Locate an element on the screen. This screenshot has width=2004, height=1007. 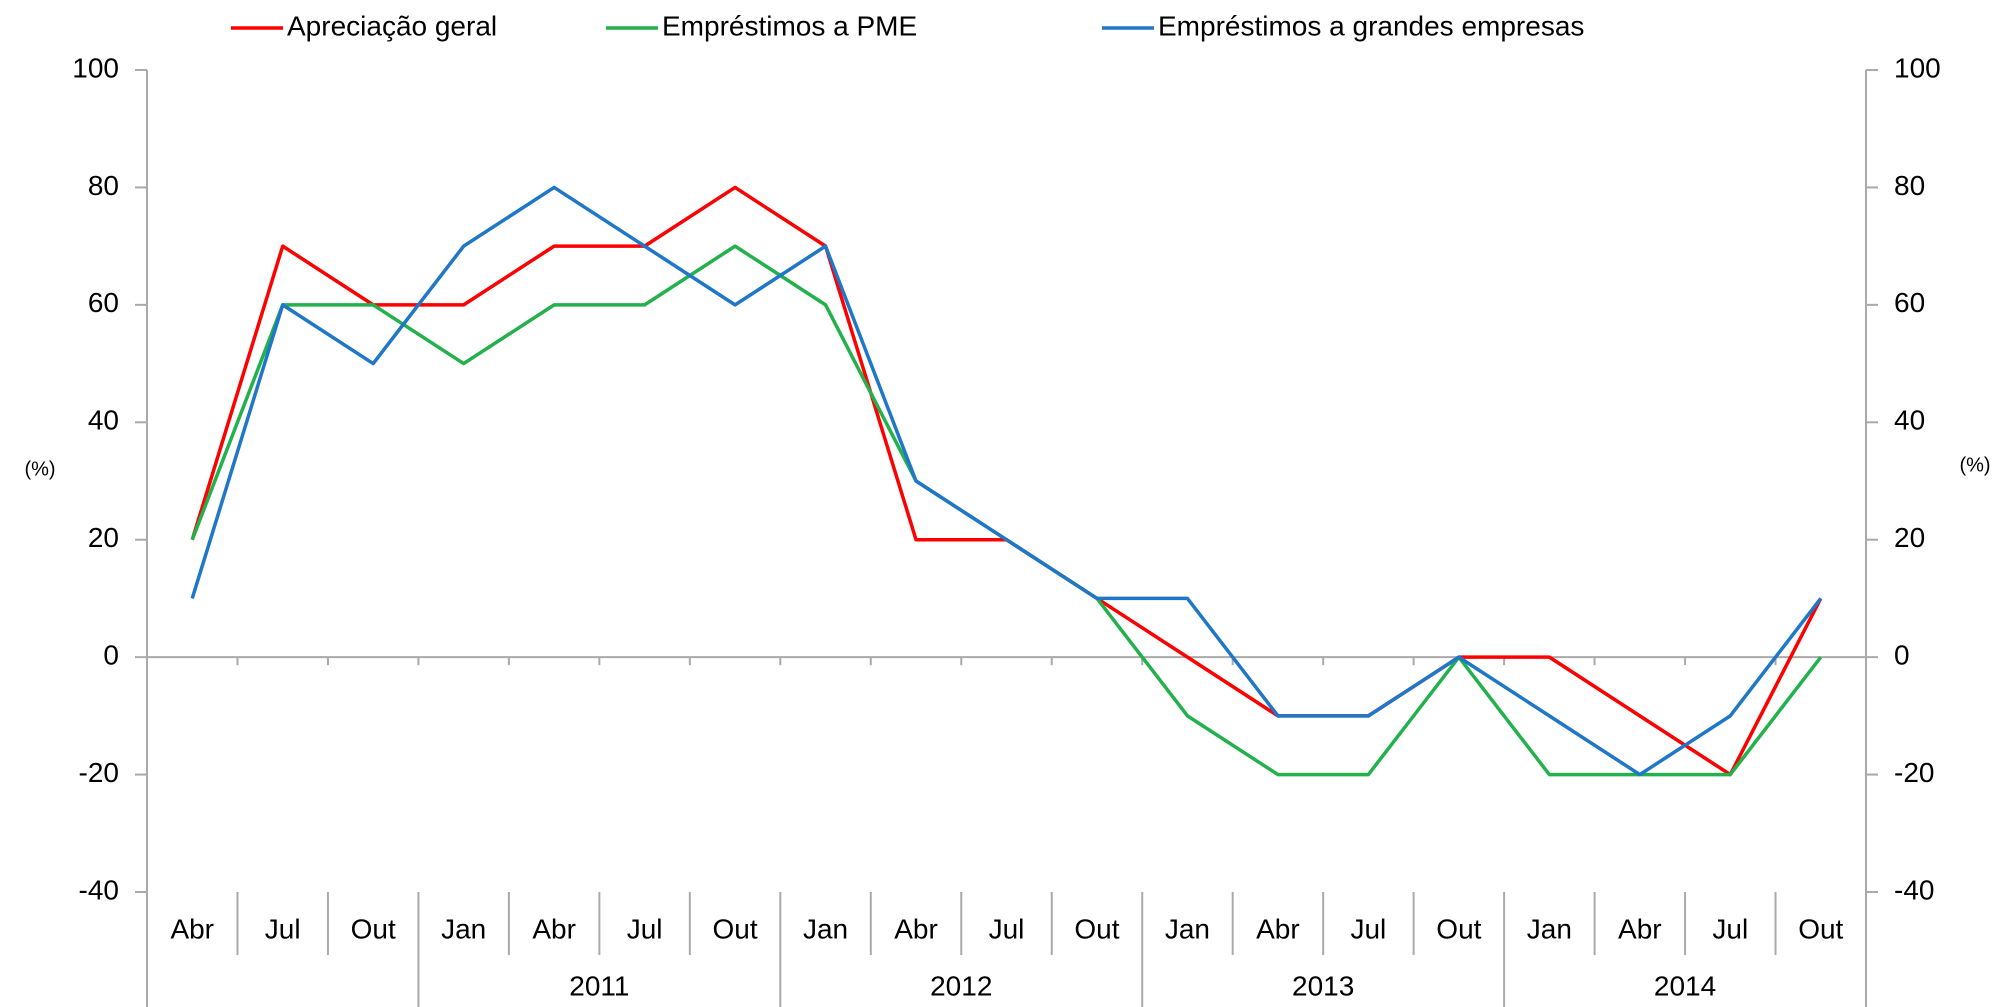
legend-label: Empréstimos a grandes empresas is located at coordinates (1371, 25).